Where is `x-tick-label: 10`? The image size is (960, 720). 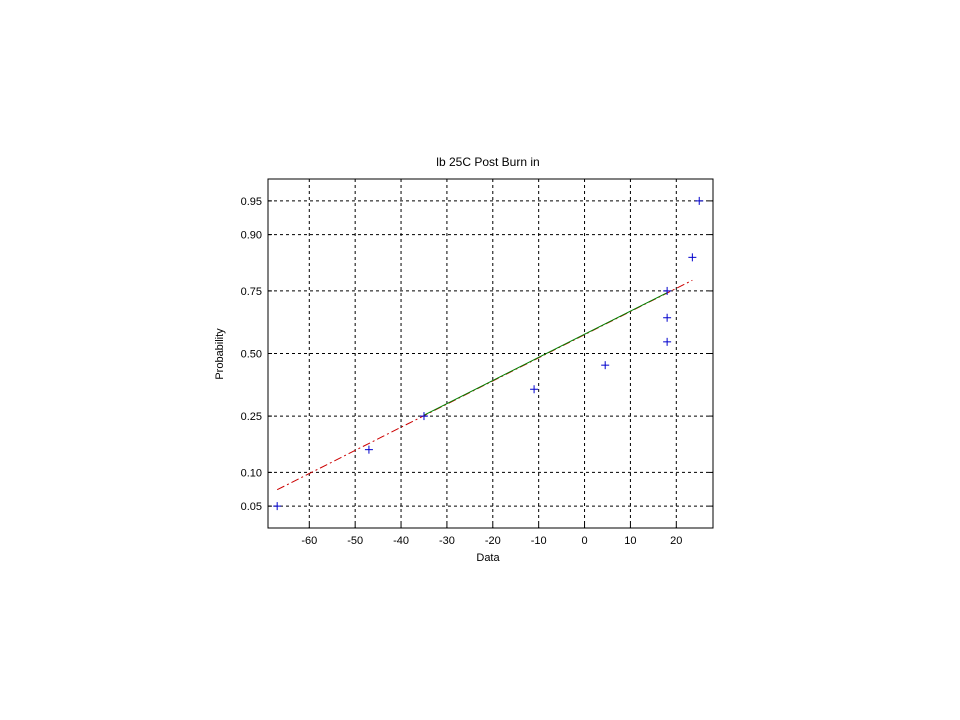 x-tick-label: 10 is located at coordinates (630, 541).